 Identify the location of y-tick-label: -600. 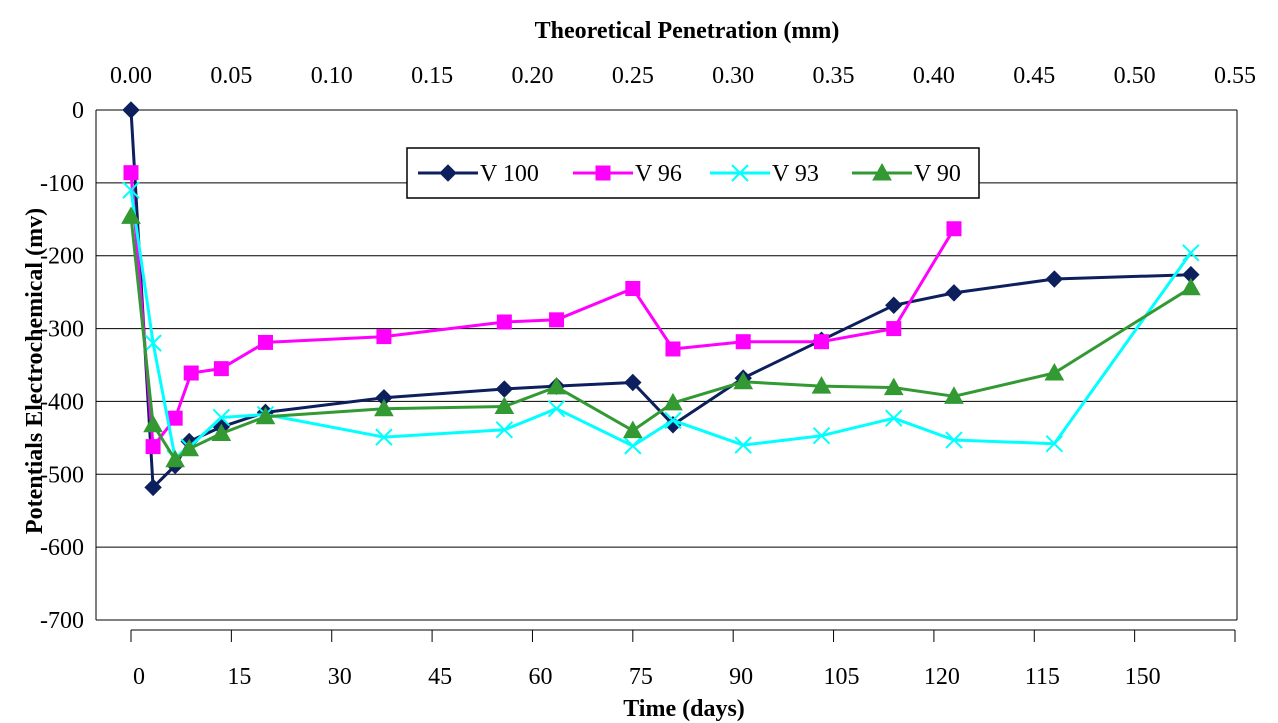
(62, 548).